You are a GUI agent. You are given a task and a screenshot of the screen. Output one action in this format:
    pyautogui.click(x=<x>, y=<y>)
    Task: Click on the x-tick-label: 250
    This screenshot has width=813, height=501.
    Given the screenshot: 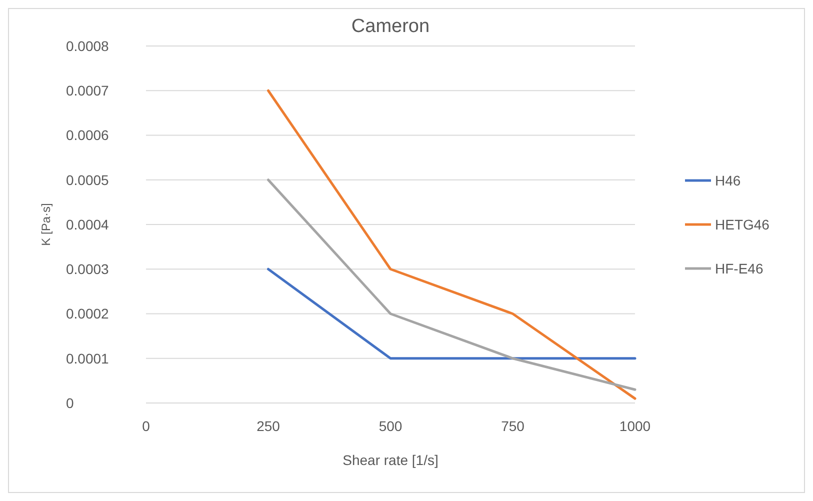 What is the action you would take?
    pyautogui.click(x=268, y=426)
    